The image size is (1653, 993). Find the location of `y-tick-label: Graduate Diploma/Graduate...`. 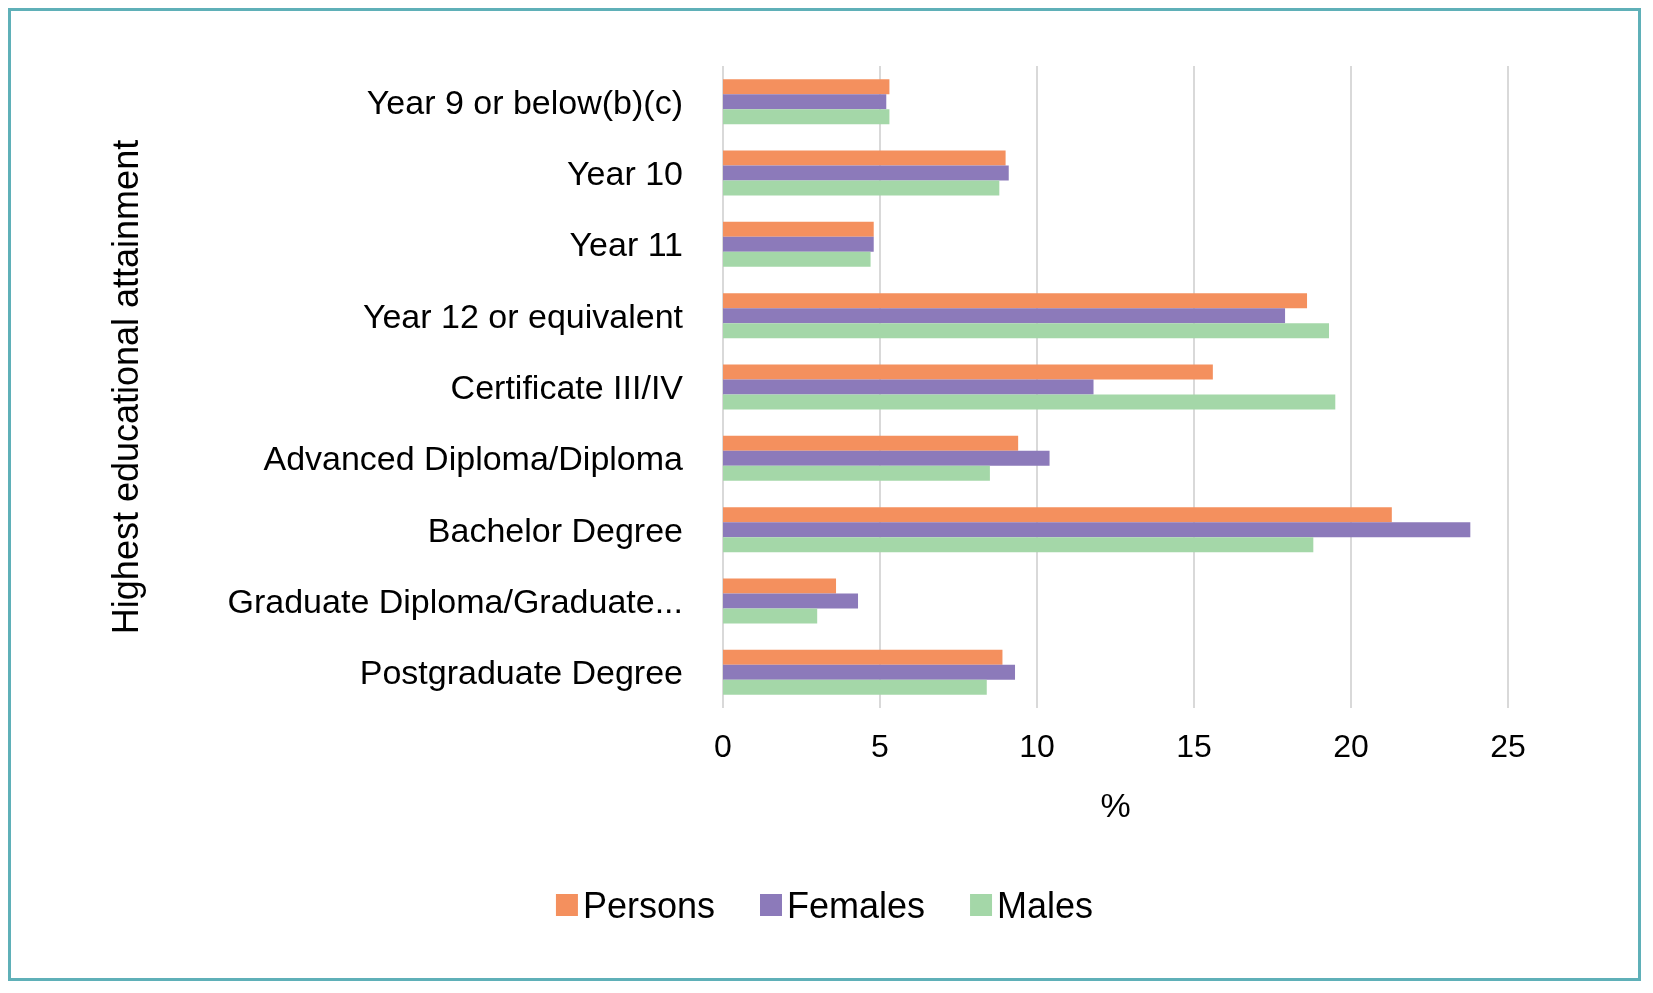

y-tick-label: Graduate Diploma/Graduate... is located at coordinates (455, 601).